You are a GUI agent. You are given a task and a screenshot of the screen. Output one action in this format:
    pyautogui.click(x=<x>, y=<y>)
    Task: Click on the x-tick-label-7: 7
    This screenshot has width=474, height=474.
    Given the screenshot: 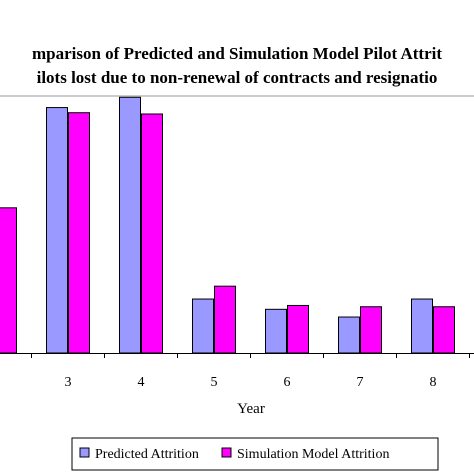 What is the action you would take?
    pyautogui.click(x=360, y=382)
    